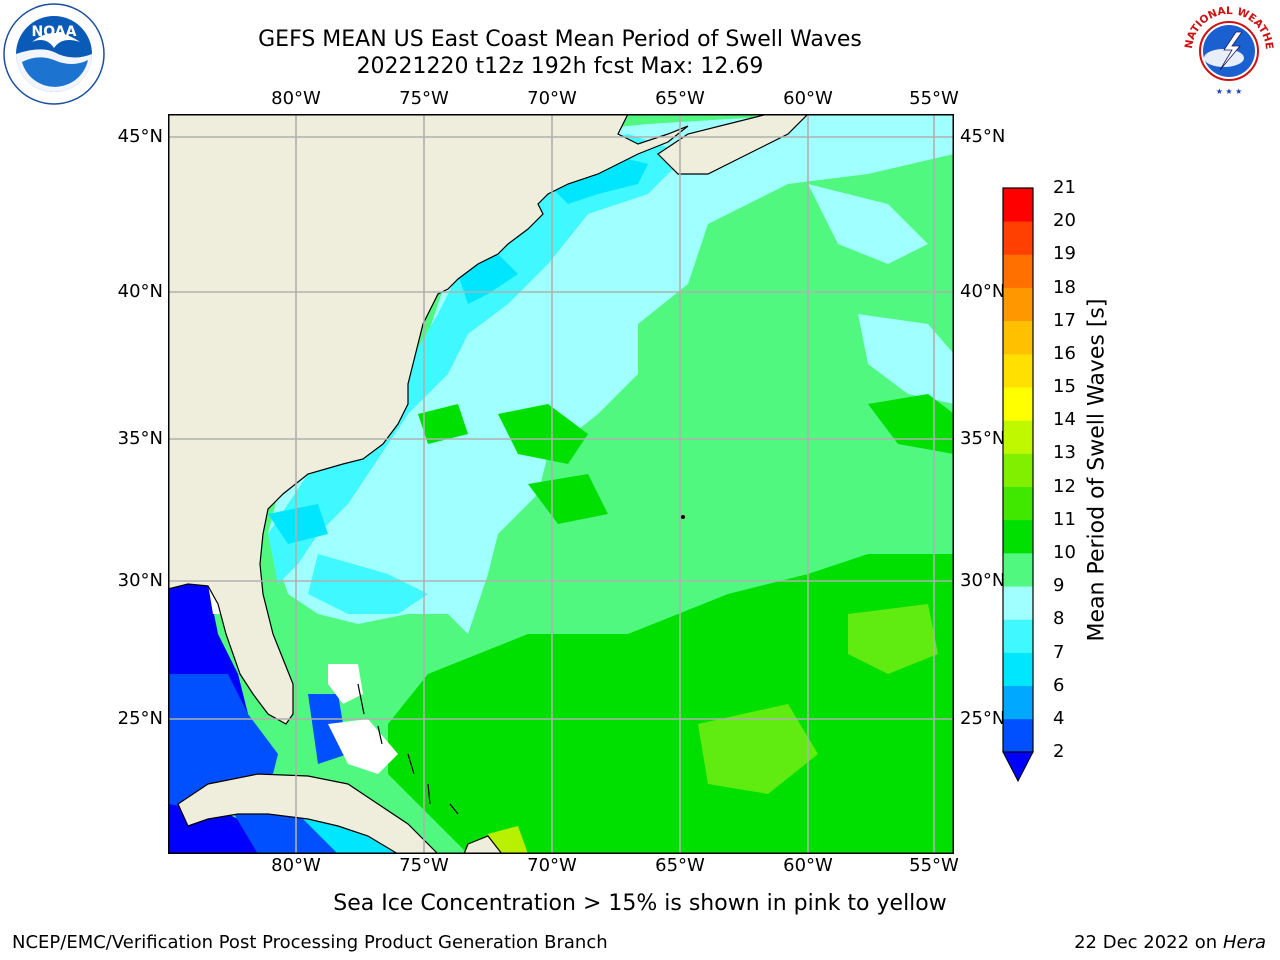 The image size is (1280, 960). Describe the element at coordinates (1064, 420) in the screenshot. I see `colorbar-tick-label: 14` at that location.